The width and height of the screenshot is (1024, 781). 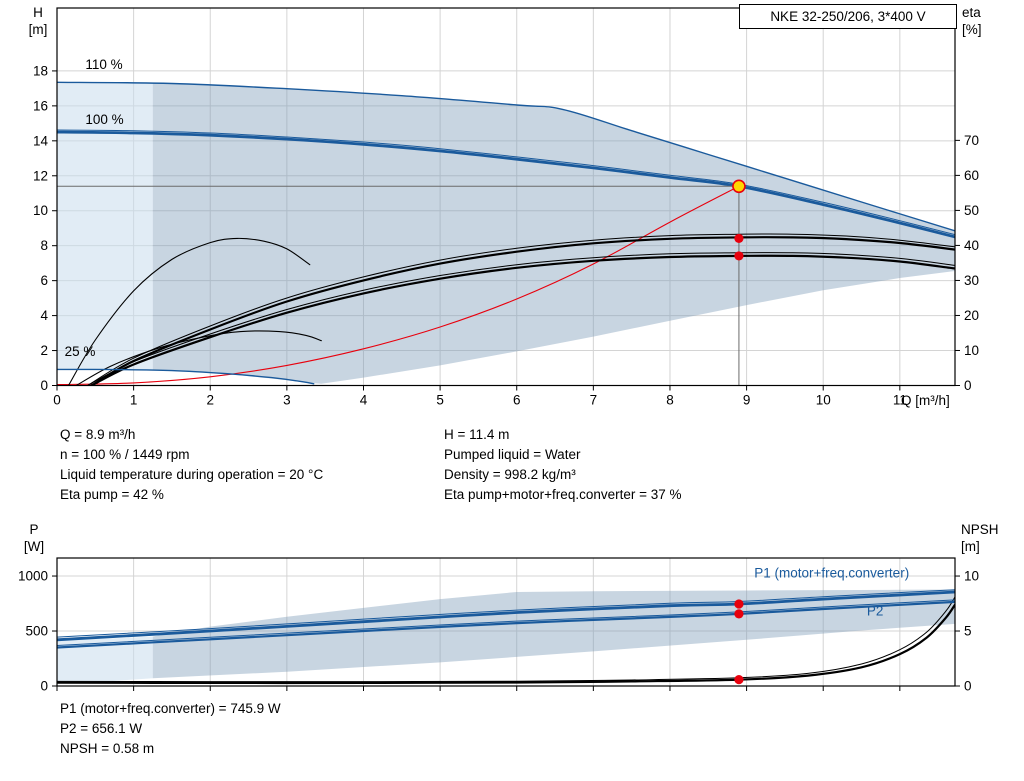 I want to click on info-speed: n = 100 % / 1449 rpm, so click(x=125, y=454).